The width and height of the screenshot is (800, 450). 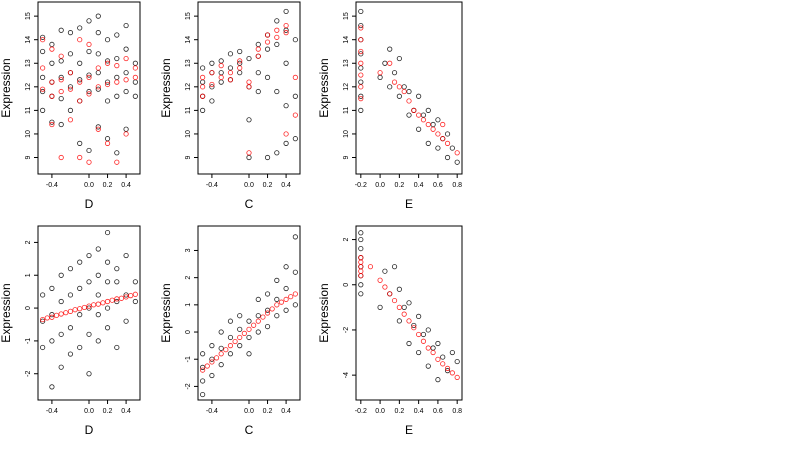 I want to click on plot-area: -0.4 0.0 0.2 0.4 -2 -1 0 1 2 3, so click(x=243, y=320).